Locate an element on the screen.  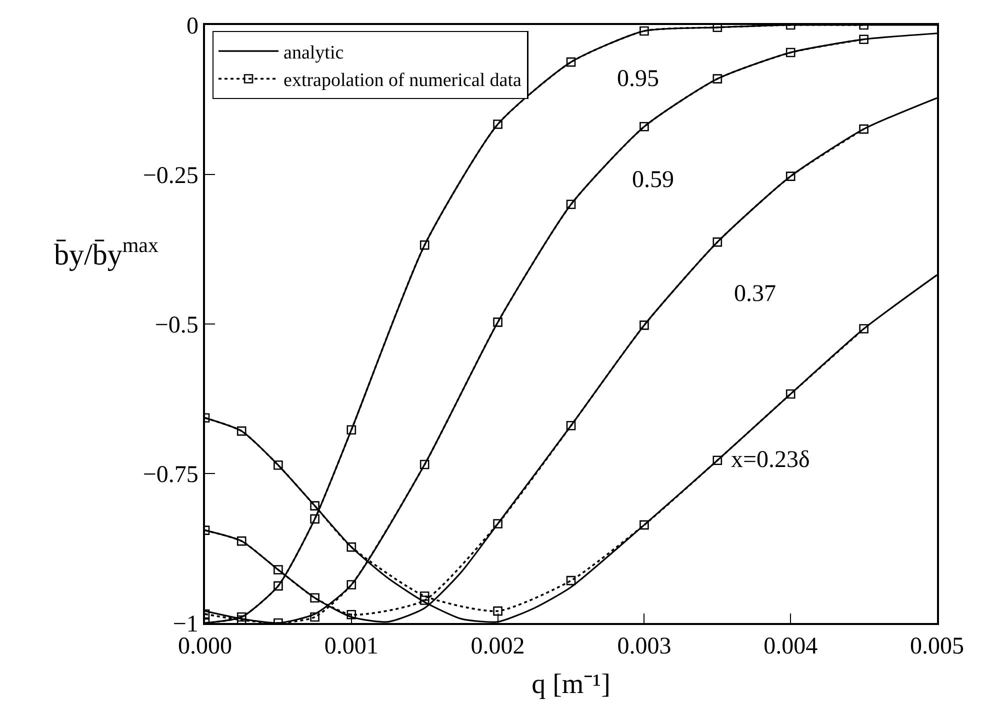
x-tick-label: 0.001 is located at coordinates (351, 647).